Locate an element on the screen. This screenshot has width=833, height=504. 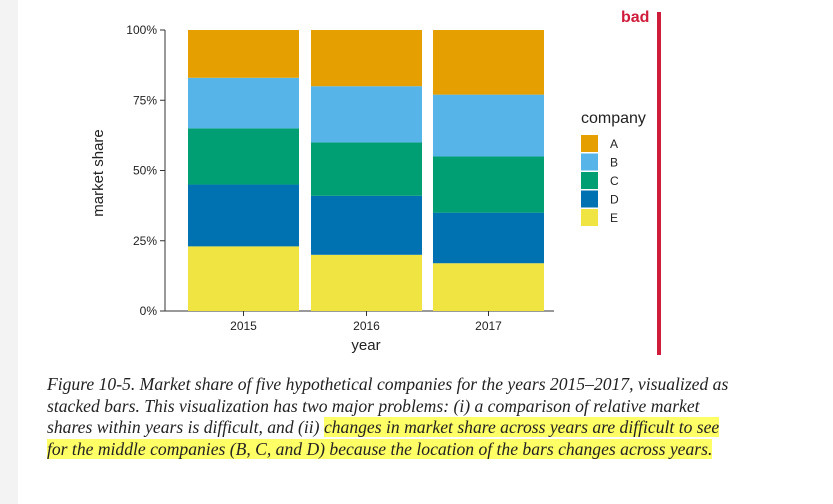
bar-segment-B-2015 is located at coordinates (243, 103).